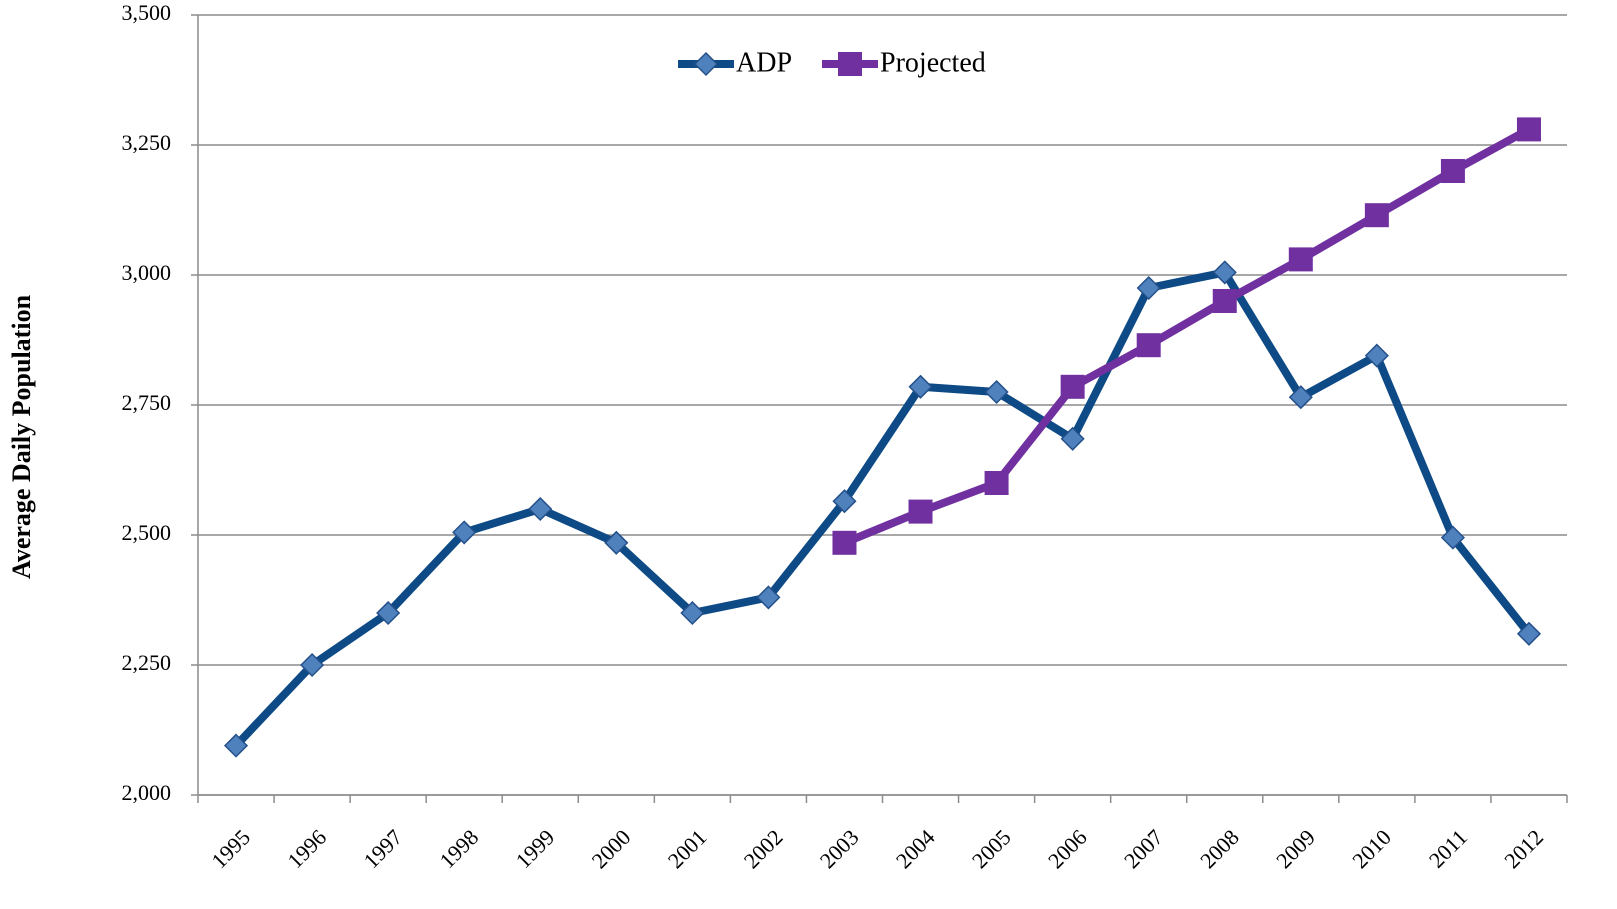 Image resolution: width=1617 pixels, height=909 pixels. Describe the element at coordinates (1448, 848) in the screenshot. I see `x-tick-label: 2011` at that location.